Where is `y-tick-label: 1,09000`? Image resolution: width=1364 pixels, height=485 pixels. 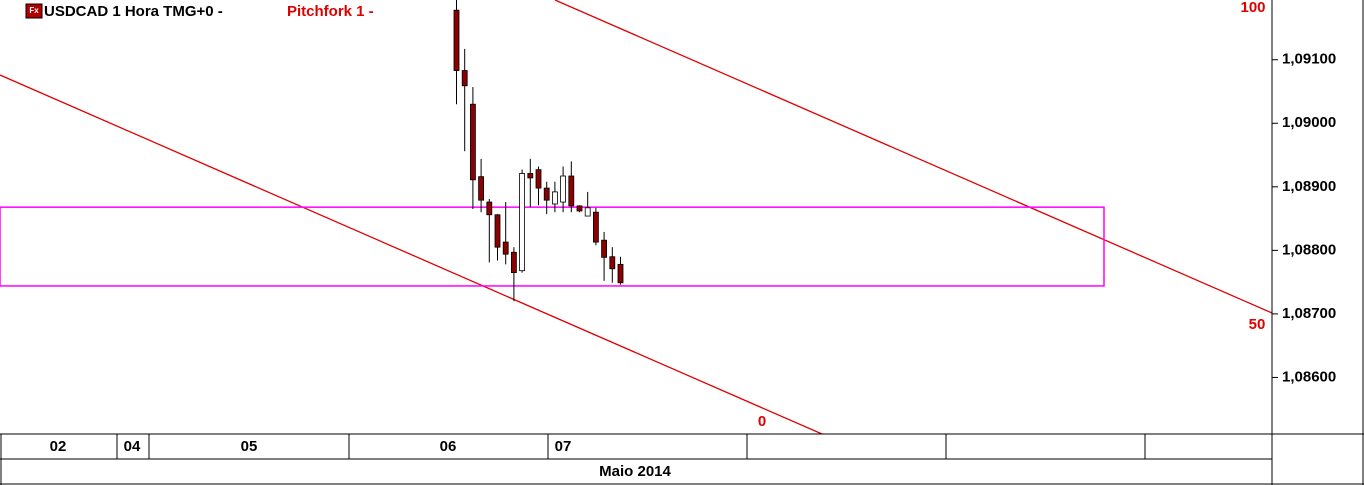
y-tick-label: 1,09000 is located at coordinates (1309, 122).